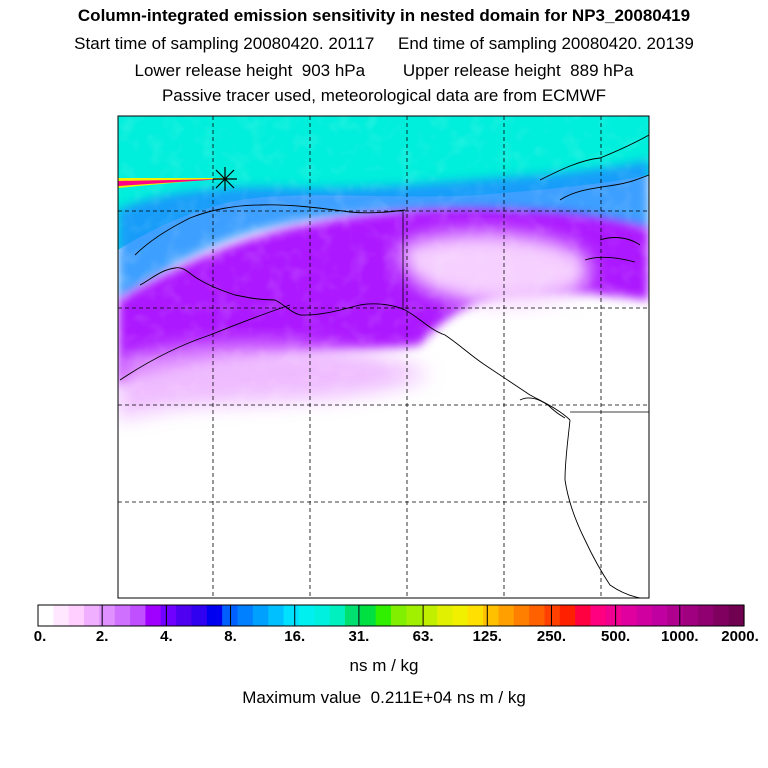 The image size is (768, 768). Describe the element at coordinates (295, 636) in the screenshot. I see `colorbar-tick-label: 16.` at that location.